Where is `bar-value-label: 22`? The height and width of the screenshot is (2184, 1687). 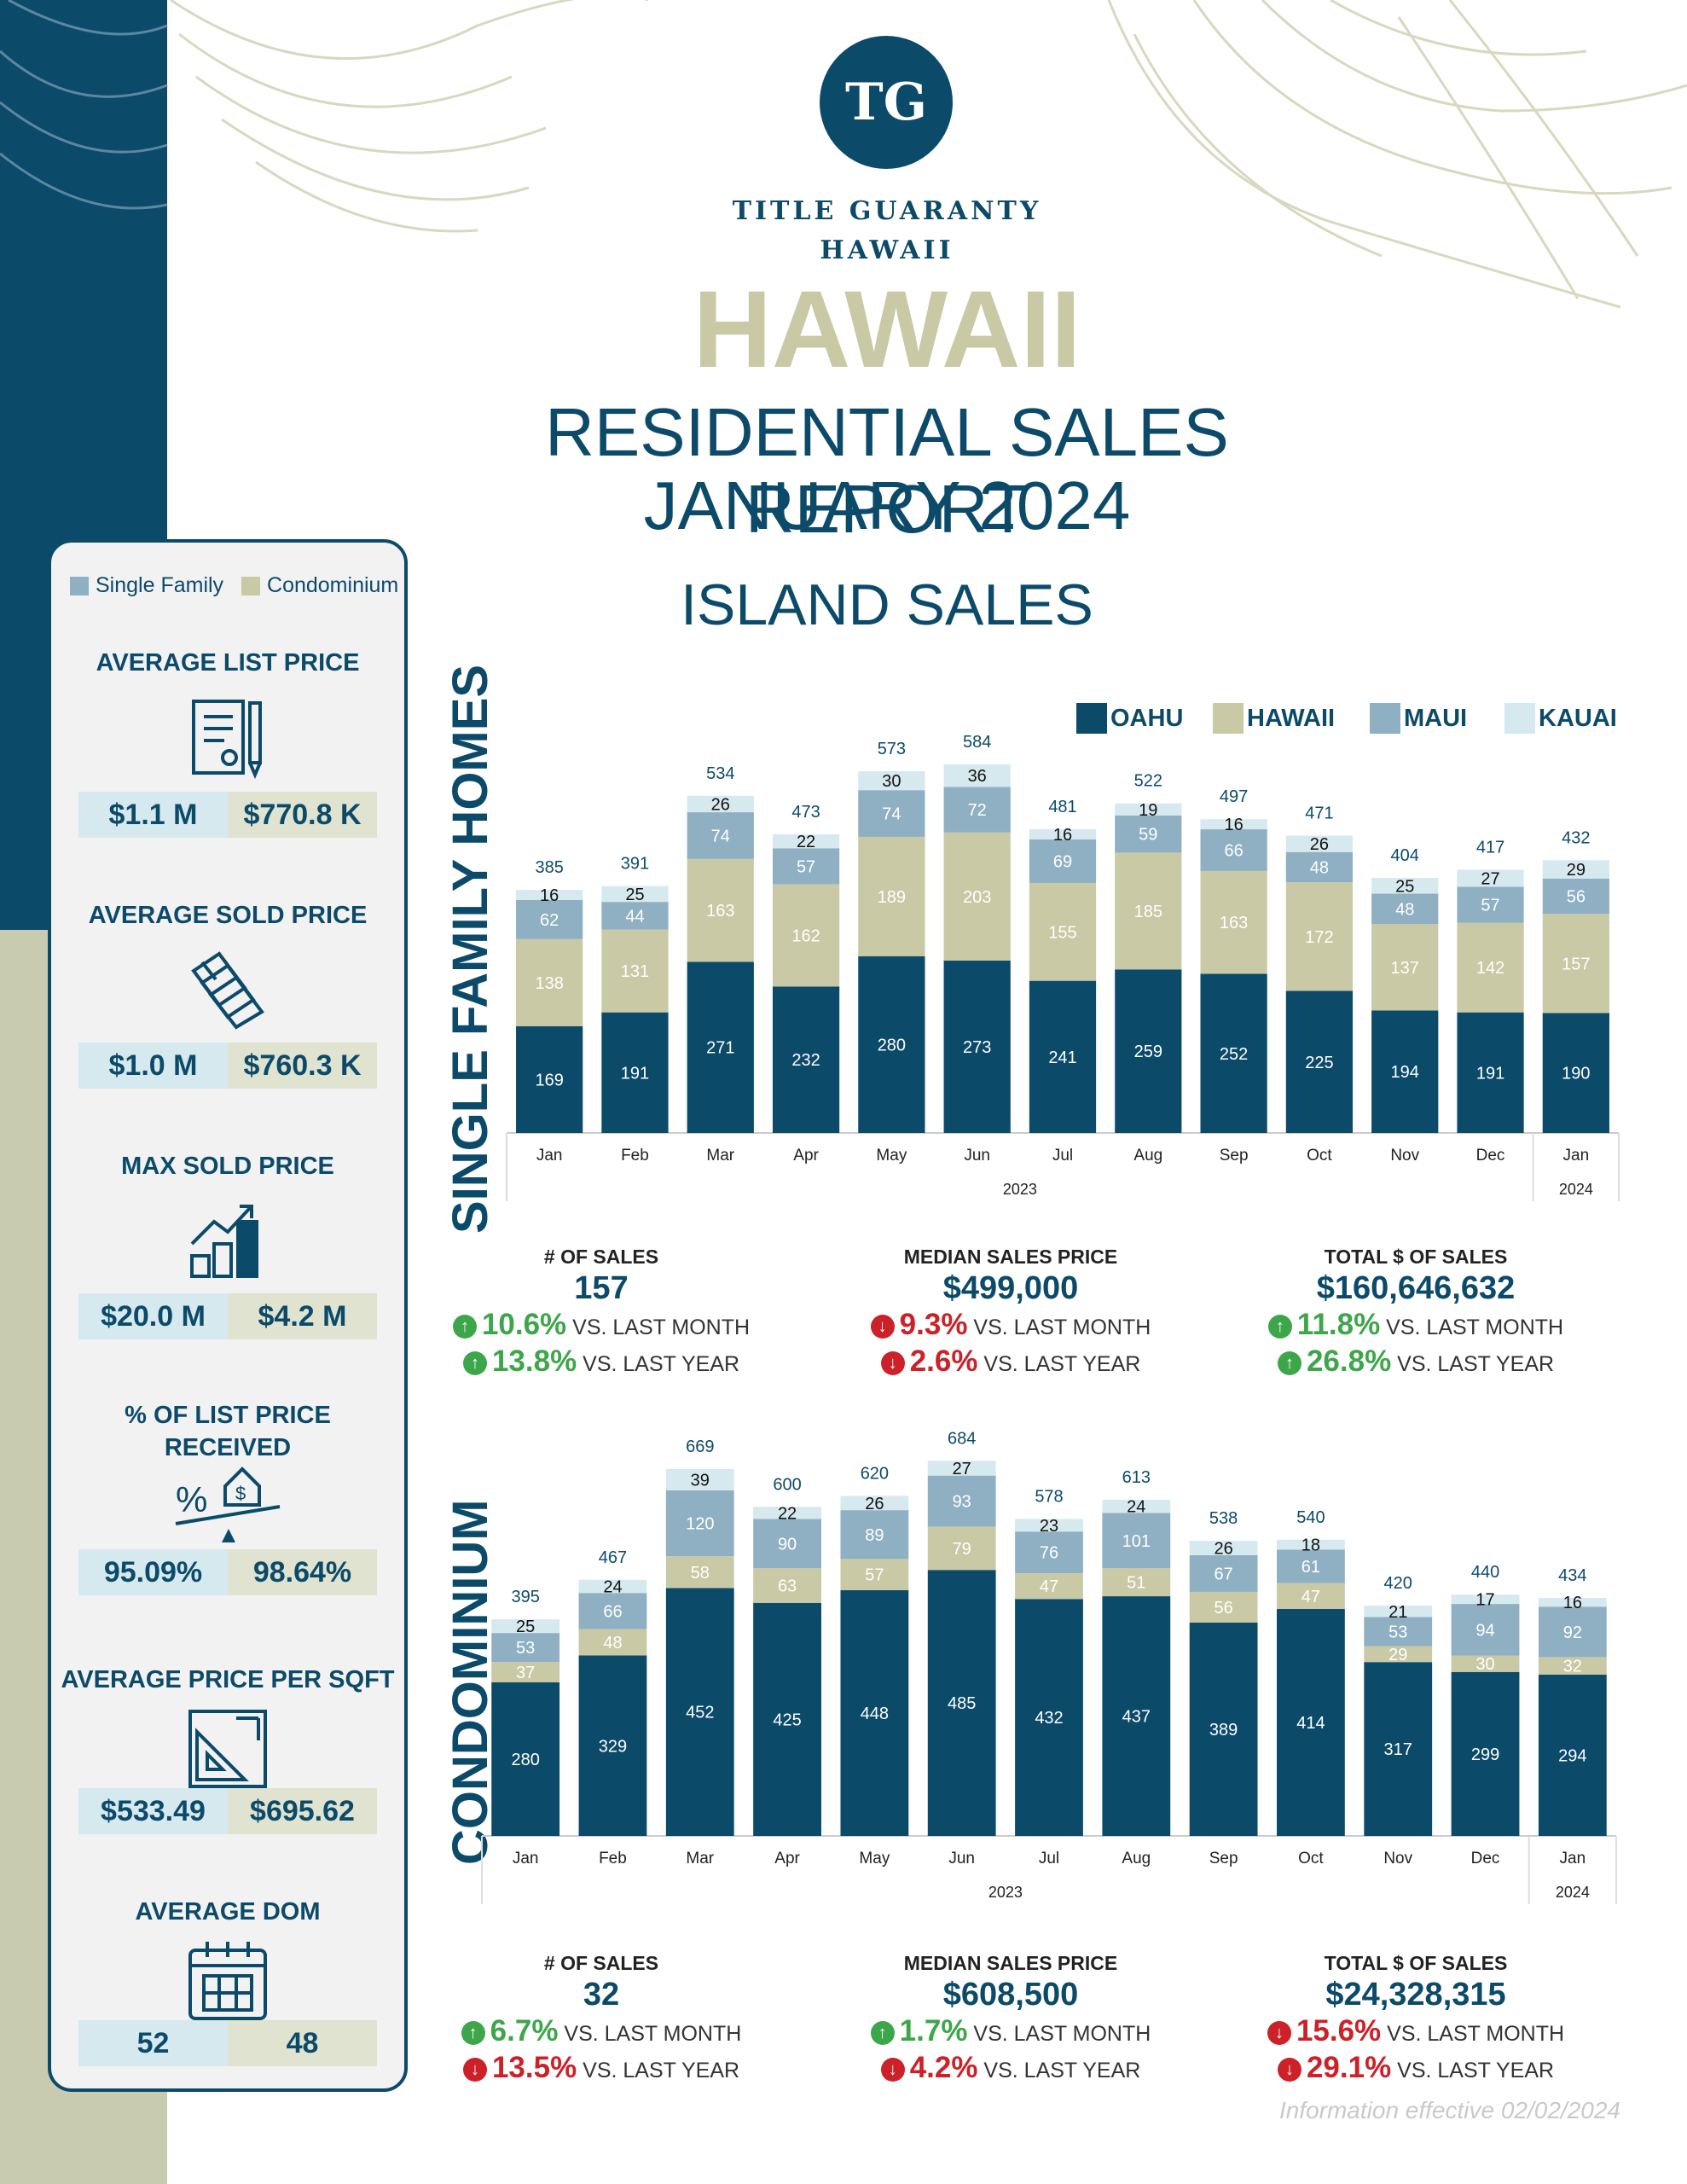
bar-value-label: 22 is located at coordinates (806, 842).